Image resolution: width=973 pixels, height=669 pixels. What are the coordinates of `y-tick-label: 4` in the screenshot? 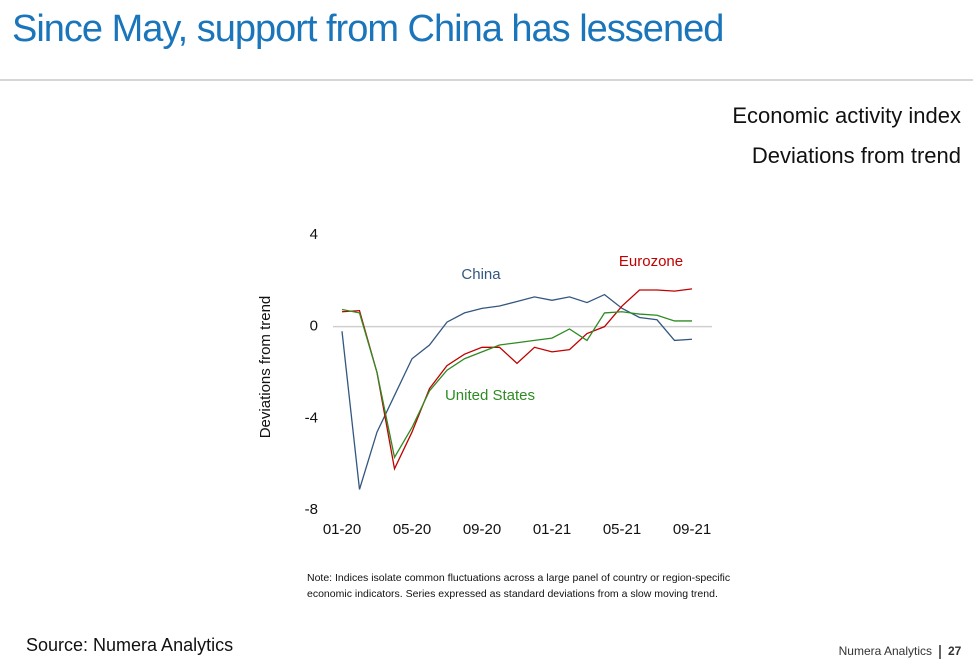 It's located at (314, 234).